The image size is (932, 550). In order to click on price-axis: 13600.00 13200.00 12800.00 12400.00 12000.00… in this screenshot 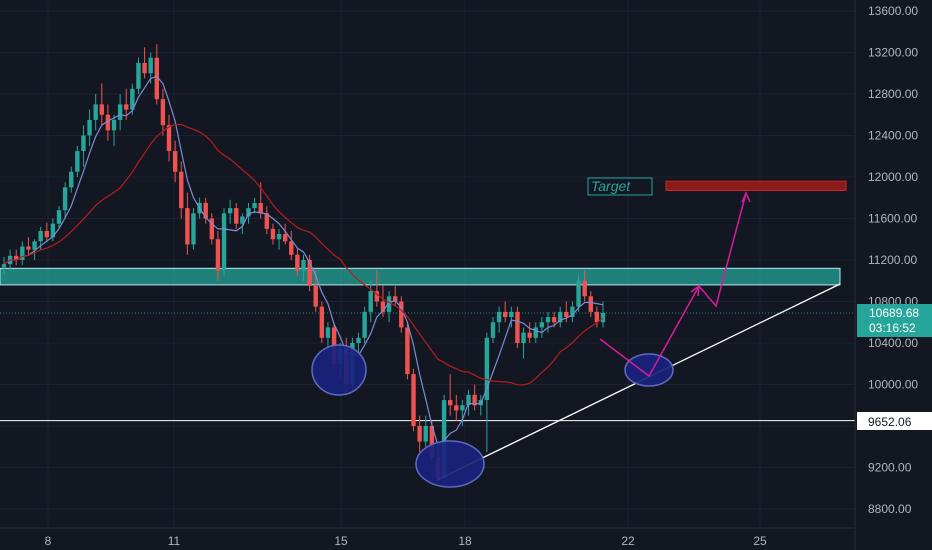, I will do `click(893, 260)`.